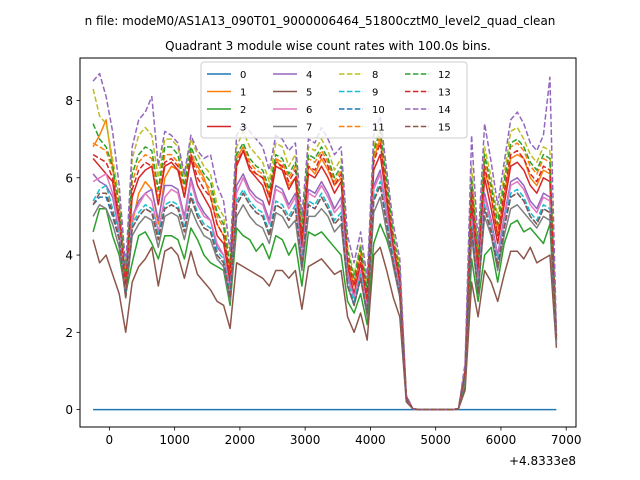 The height and width of the screenshot is (480, 640). I want to click on y-tick-label: 2, so click(69, 333).